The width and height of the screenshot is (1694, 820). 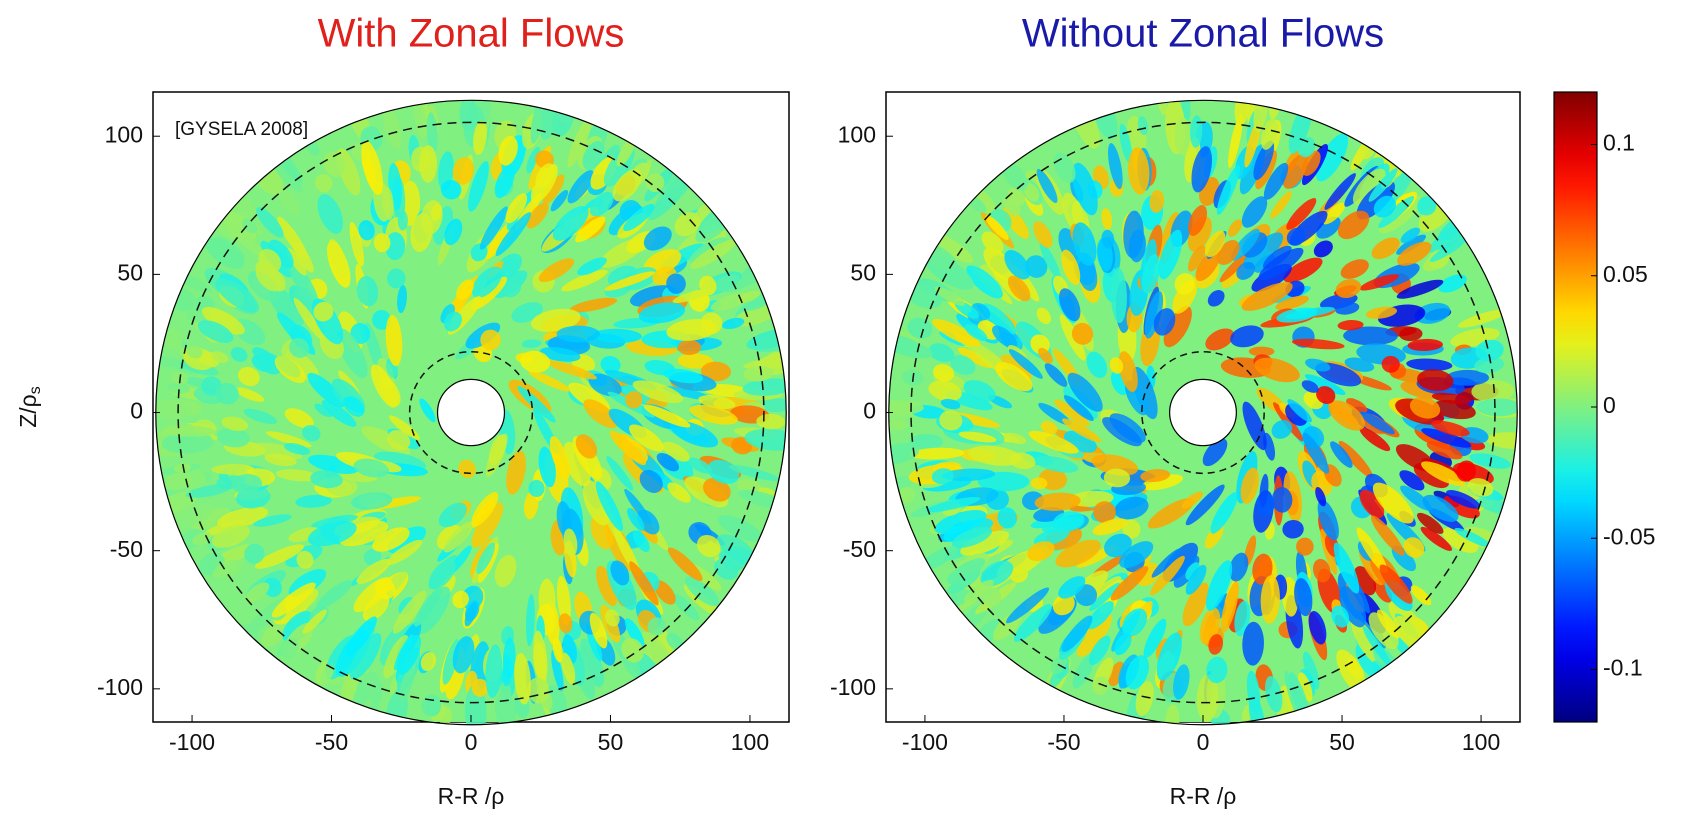 I want to click on colorbar-tick-label: -0.05, so click(x=1629, y=536).